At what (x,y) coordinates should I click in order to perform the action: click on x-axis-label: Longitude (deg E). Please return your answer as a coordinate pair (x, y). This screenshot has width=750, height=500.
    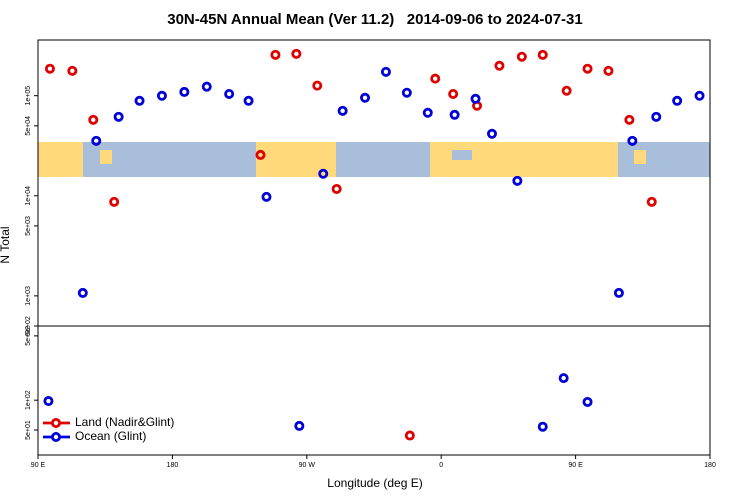
    Looking at the image, I should click on (374, 483).